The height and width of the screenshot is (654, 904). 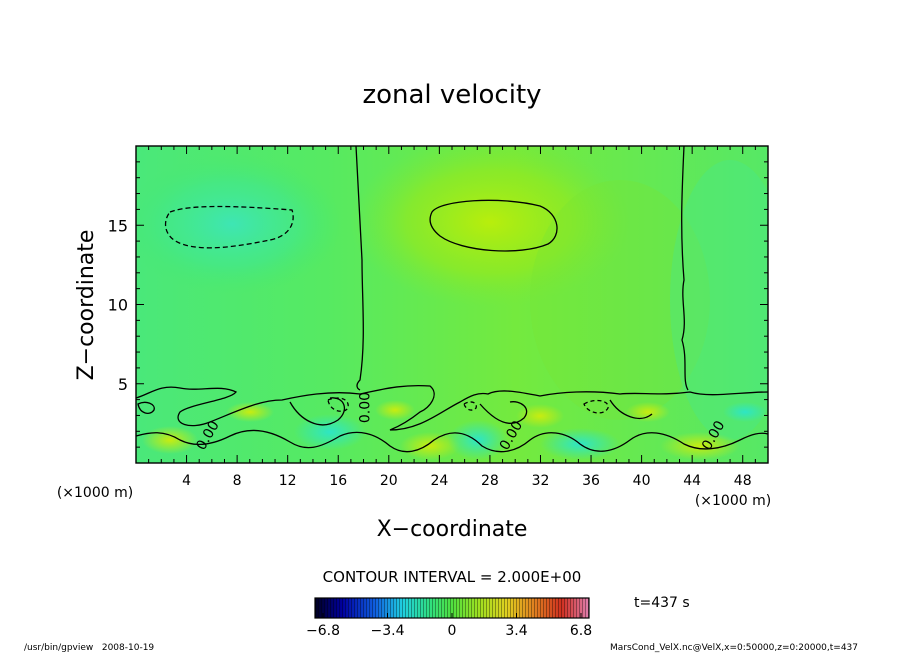 I want to click on x-axis-unit-right: (×1000 m), so click(x=733, y=501).